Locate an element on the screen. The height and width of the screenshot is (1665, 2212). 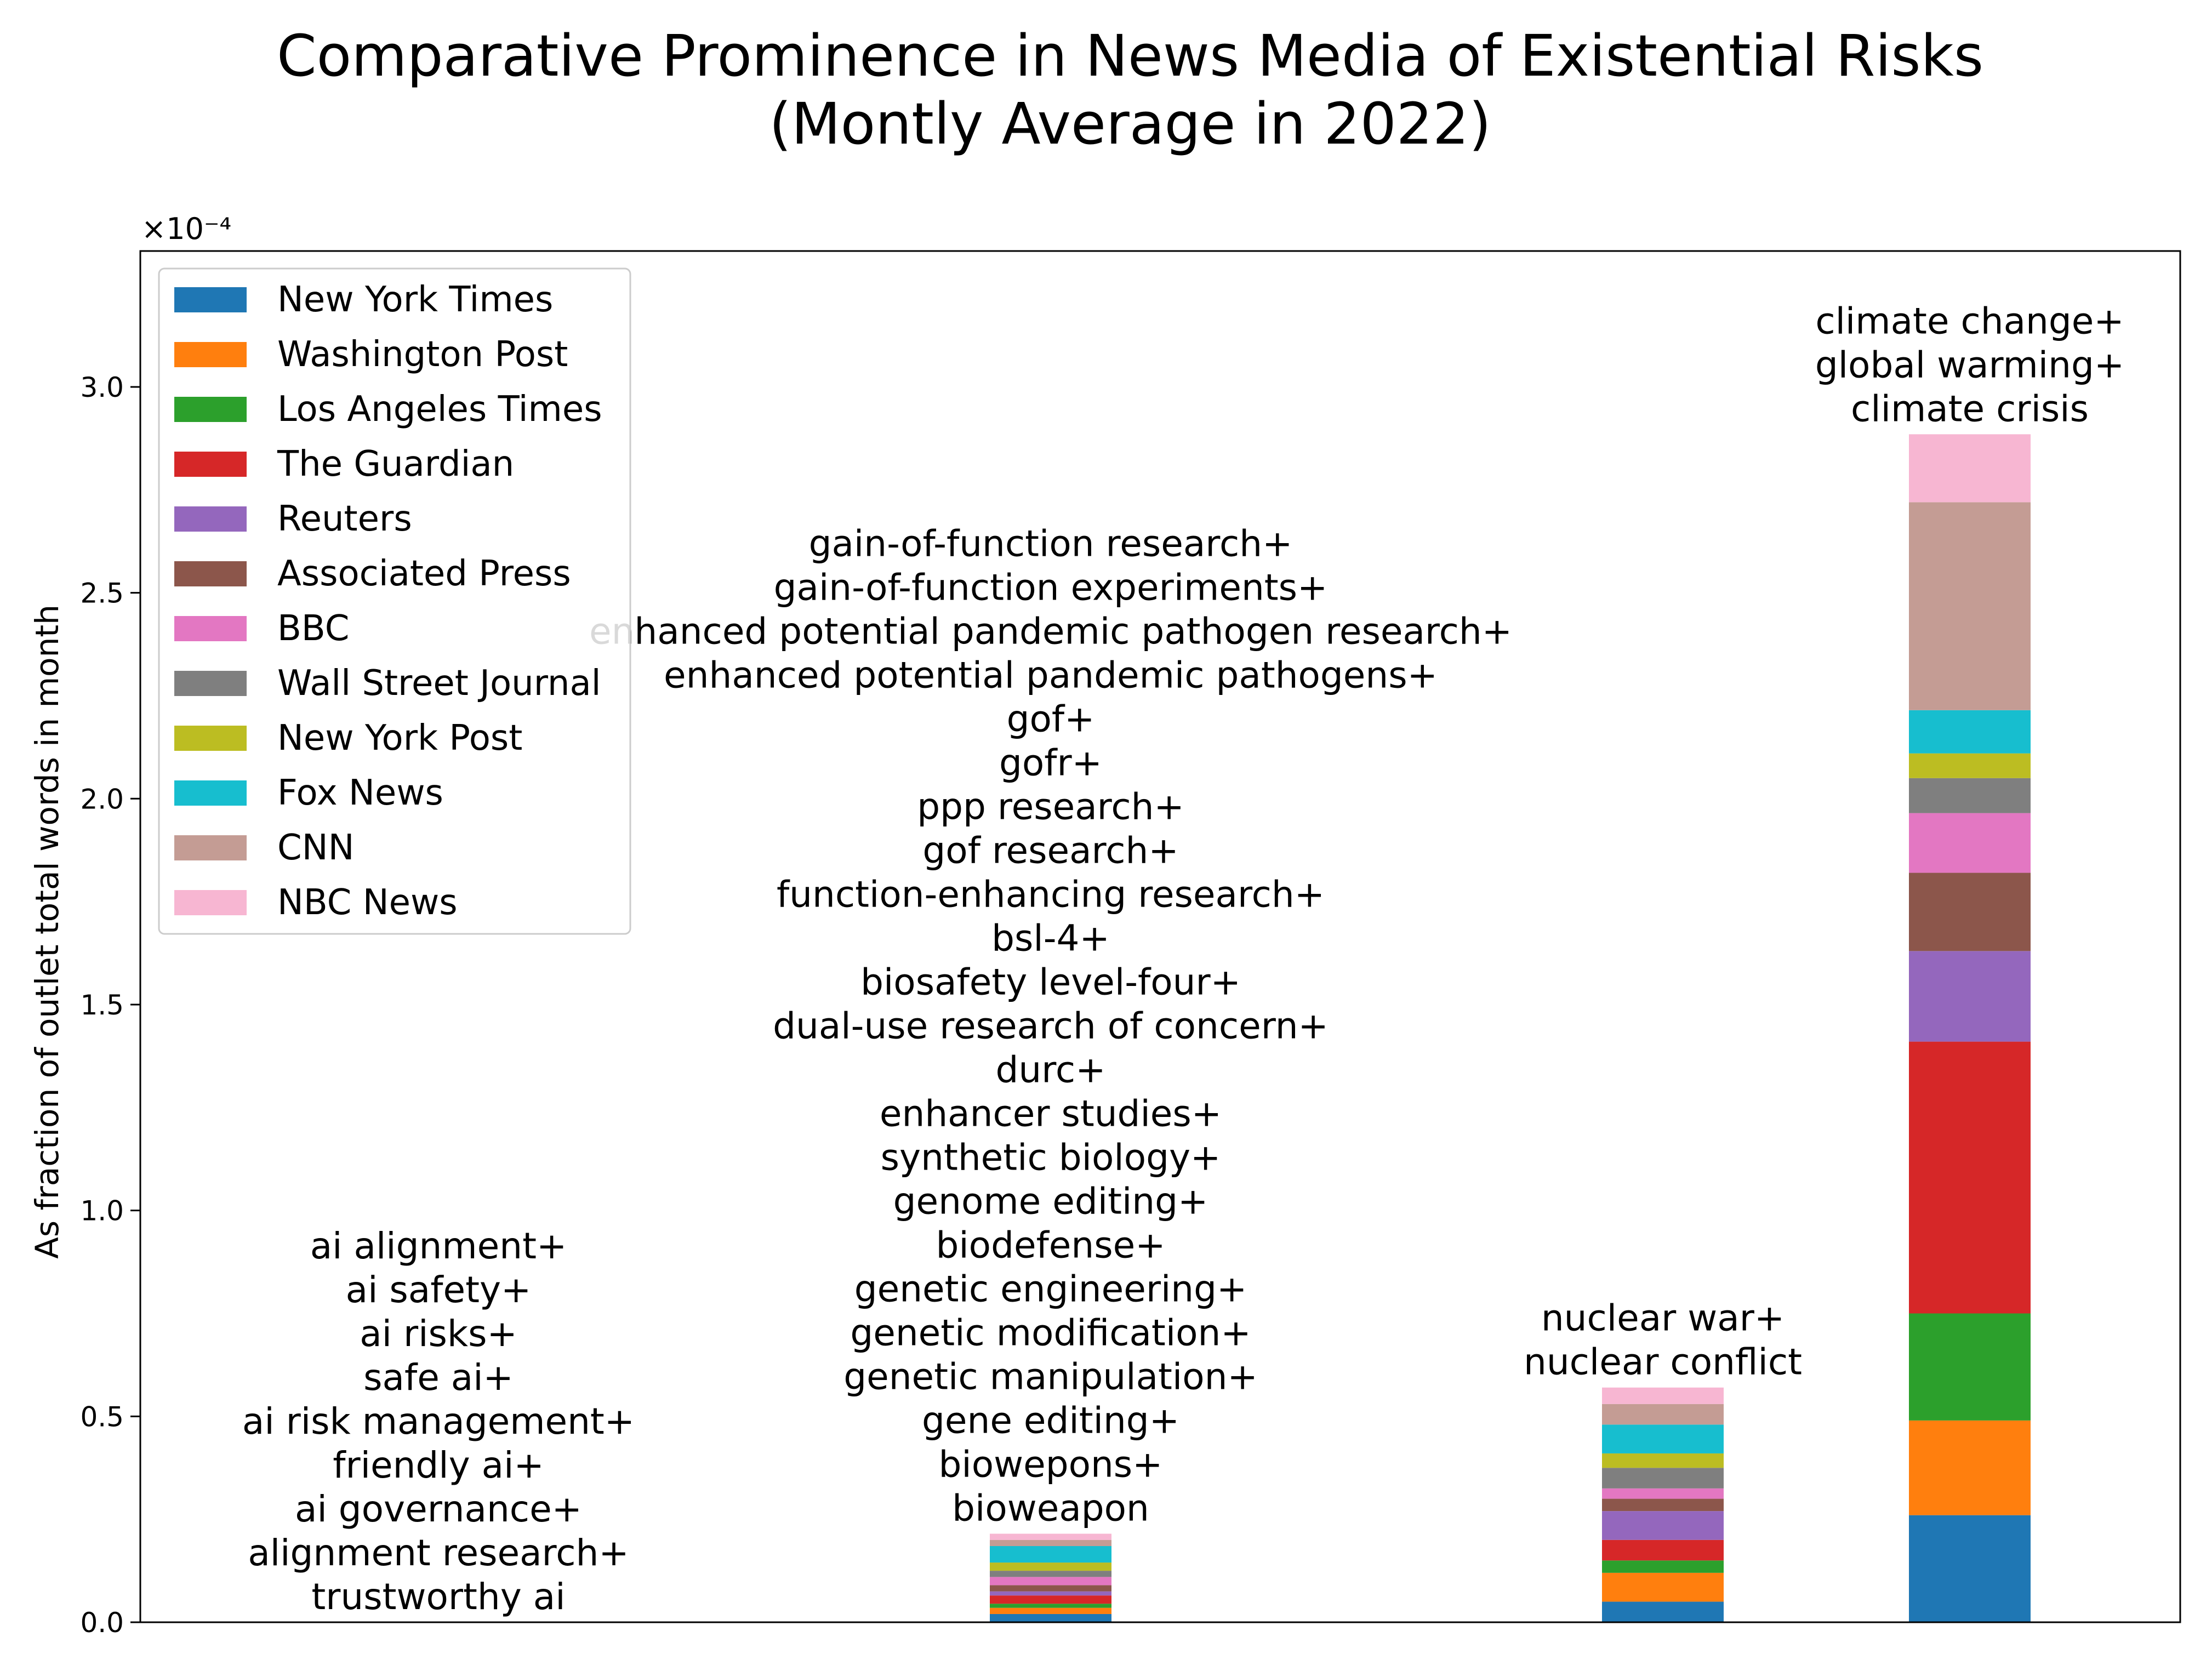
category-label-line: genome editing+ is located at coordinates (1050, 1201).